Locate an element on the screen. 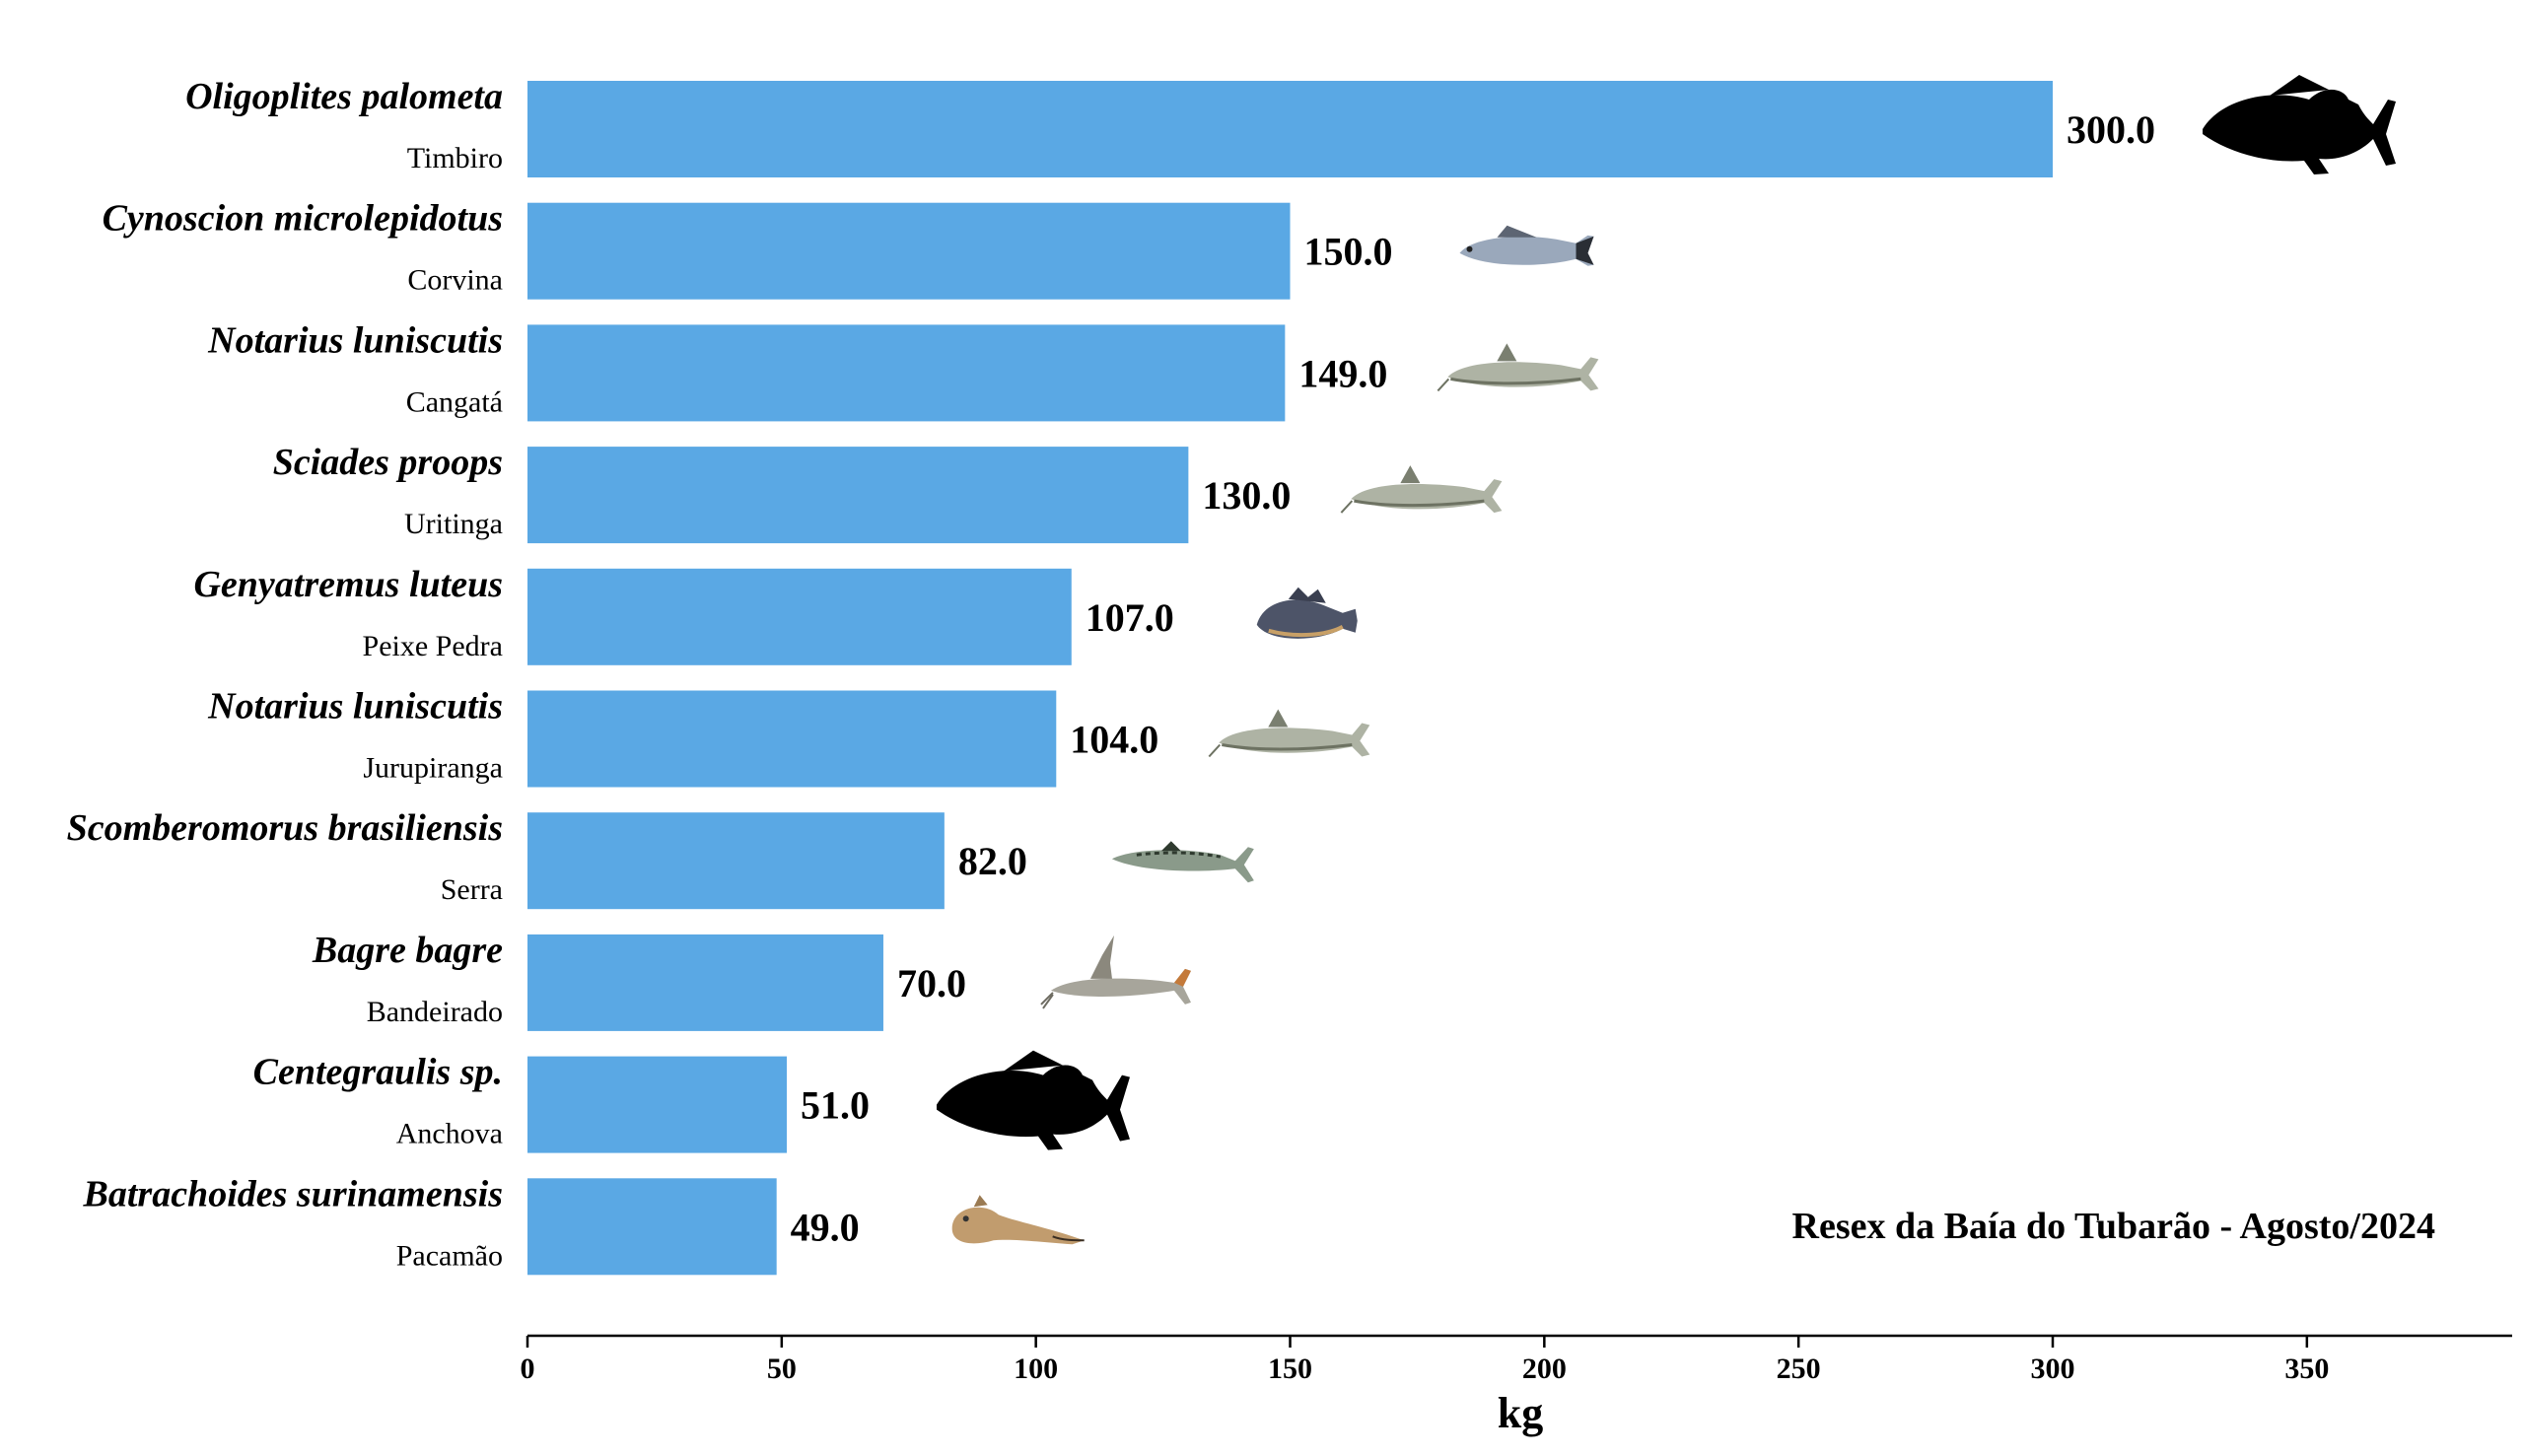  bar-value-label: 70.0 is located at coordinates (932, 983).